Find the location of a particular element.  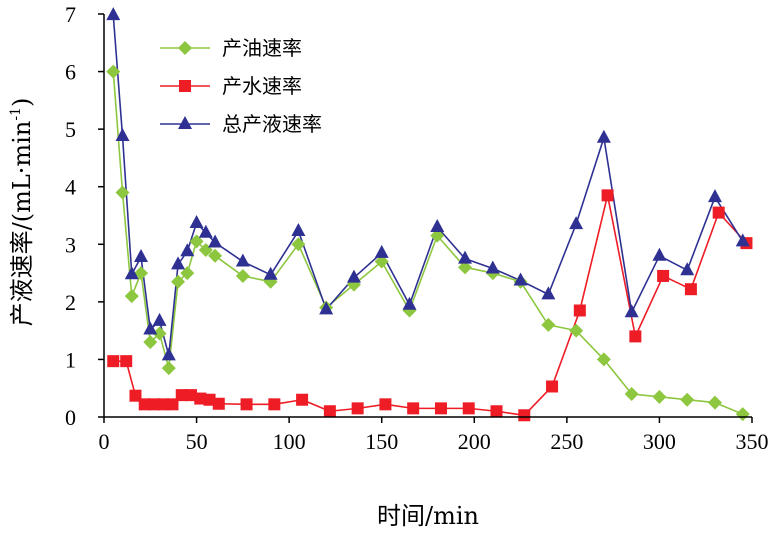

y-tick-label: 6 is located at coordinates (70, 72).